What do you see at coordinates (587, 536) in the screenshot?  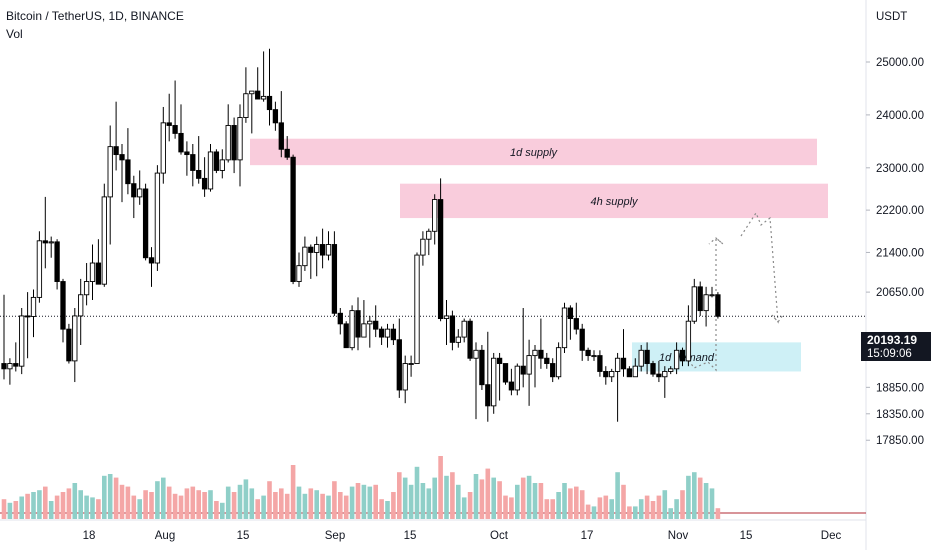 I see `time-tick-label: 17` at bounding box center [587, 536].